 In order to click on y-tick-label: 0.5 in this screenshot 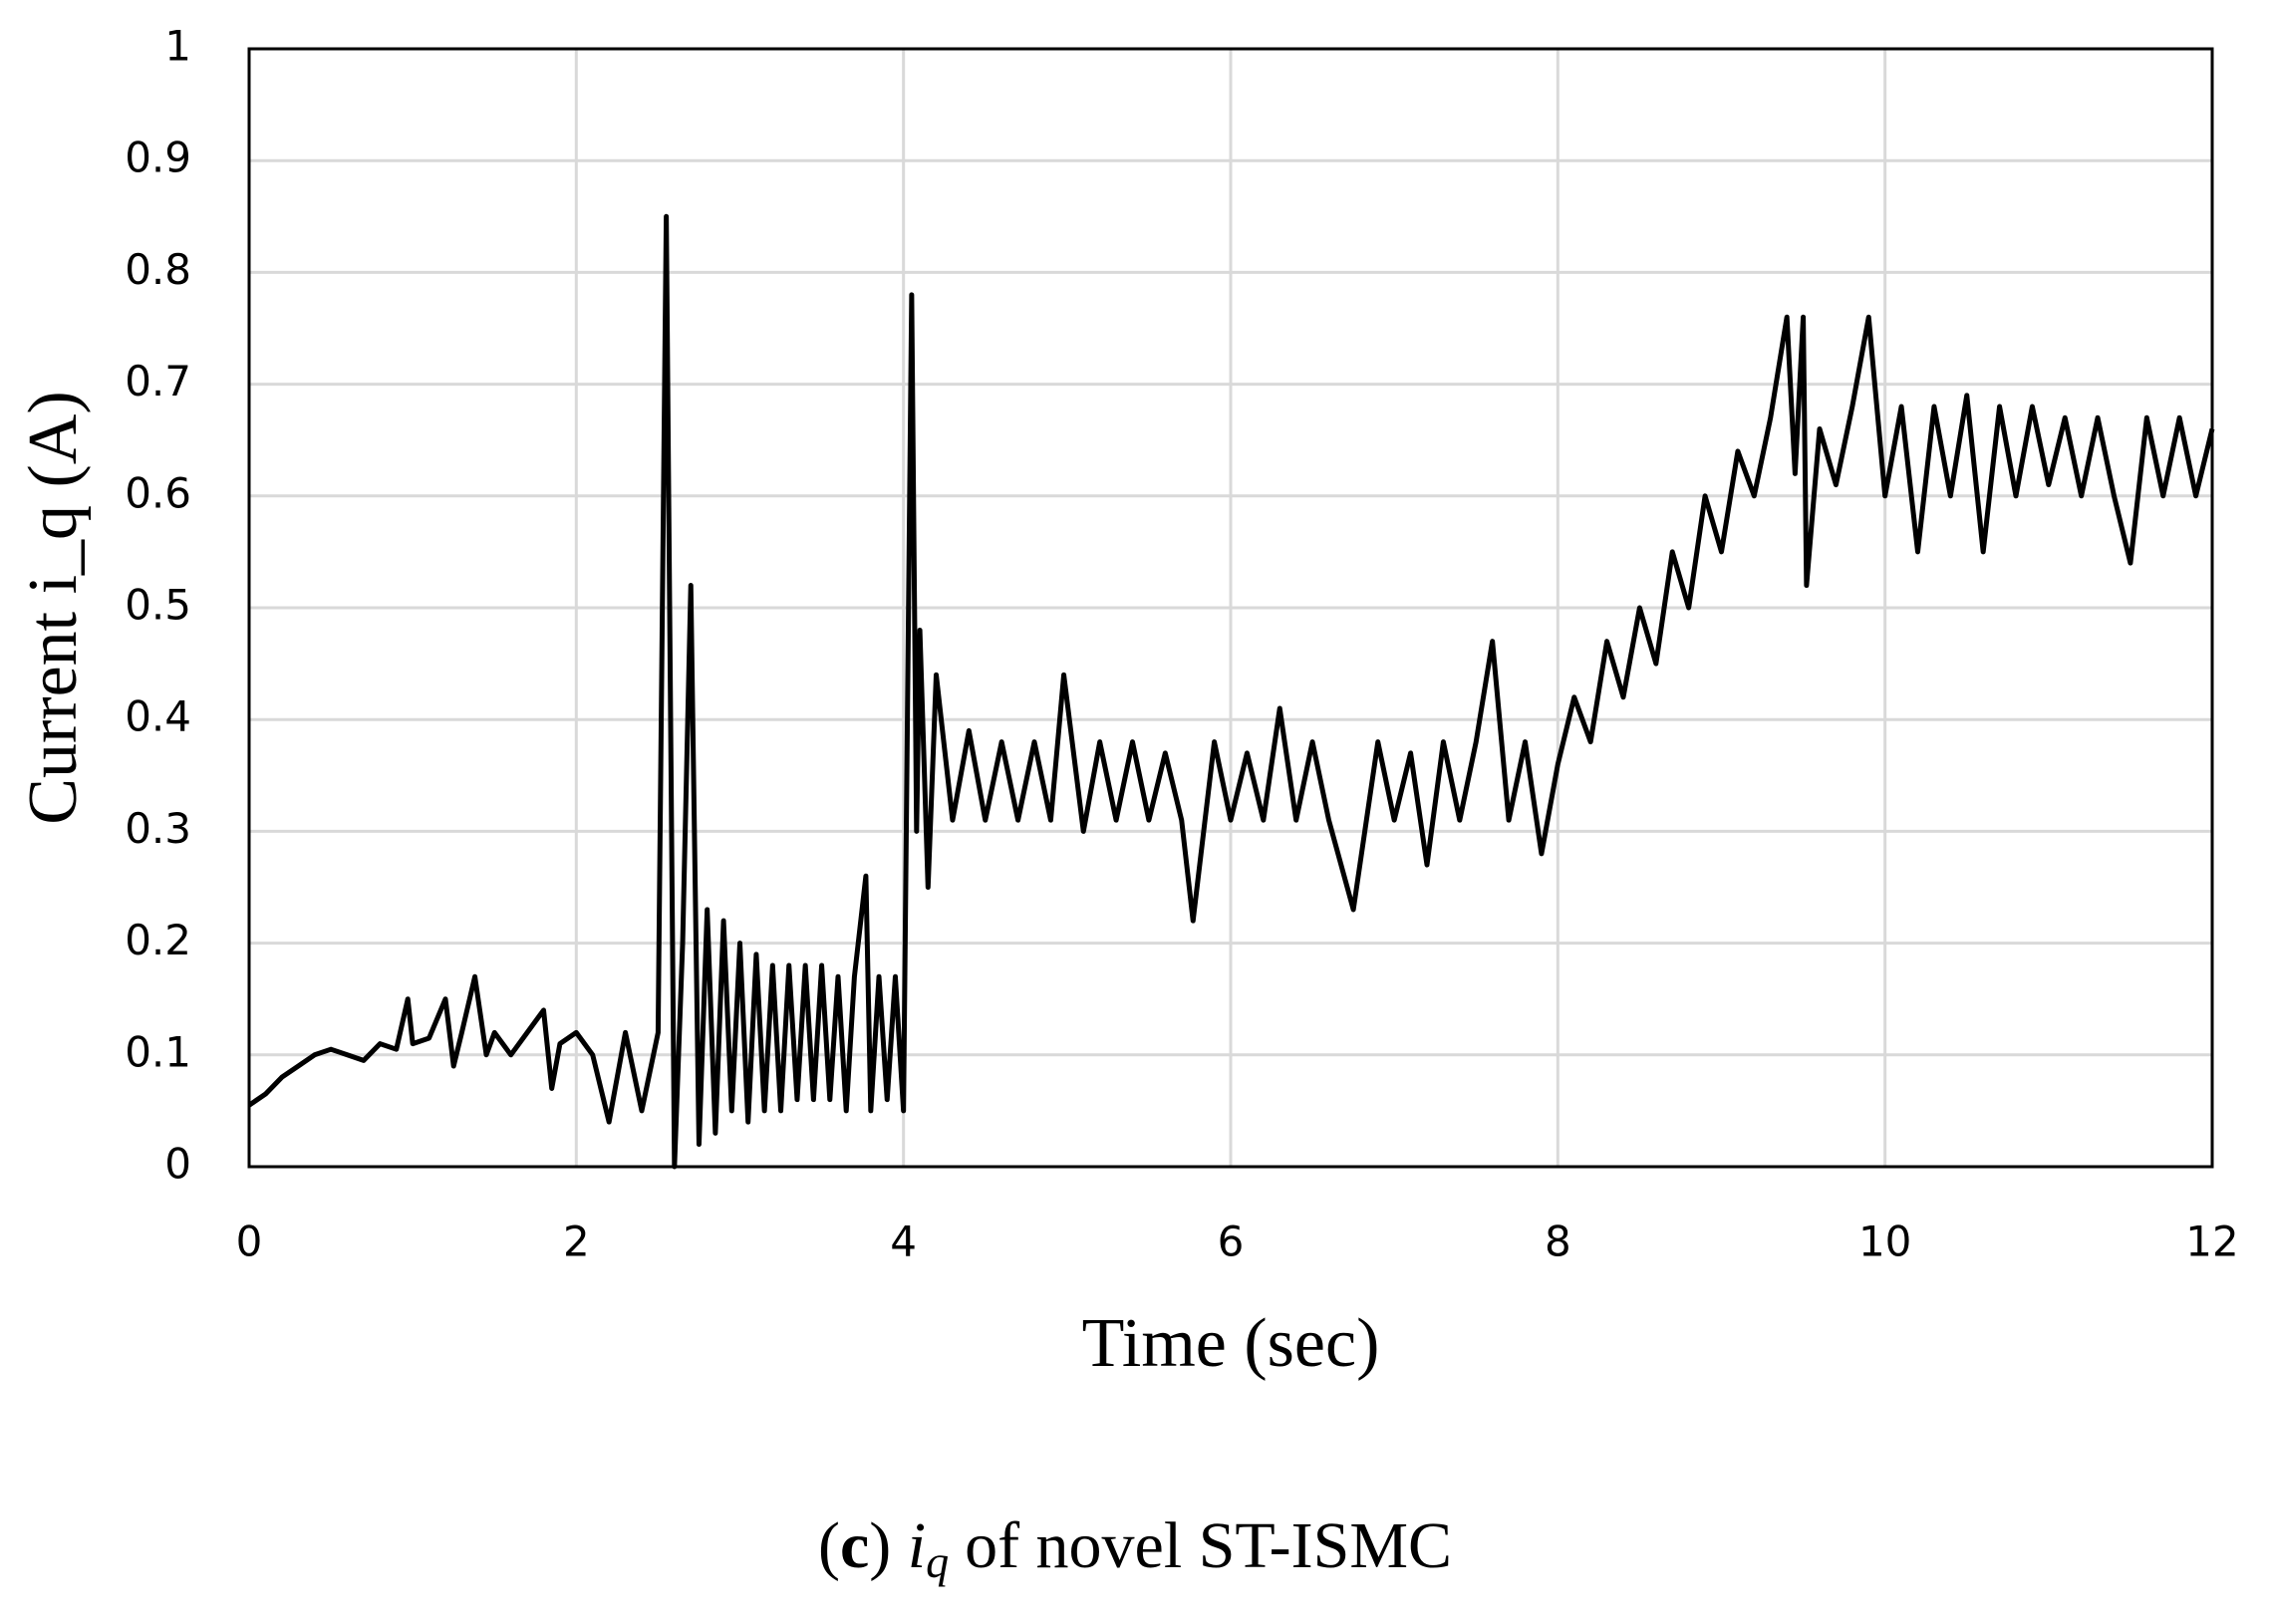, I will do `click(158, 606)`.